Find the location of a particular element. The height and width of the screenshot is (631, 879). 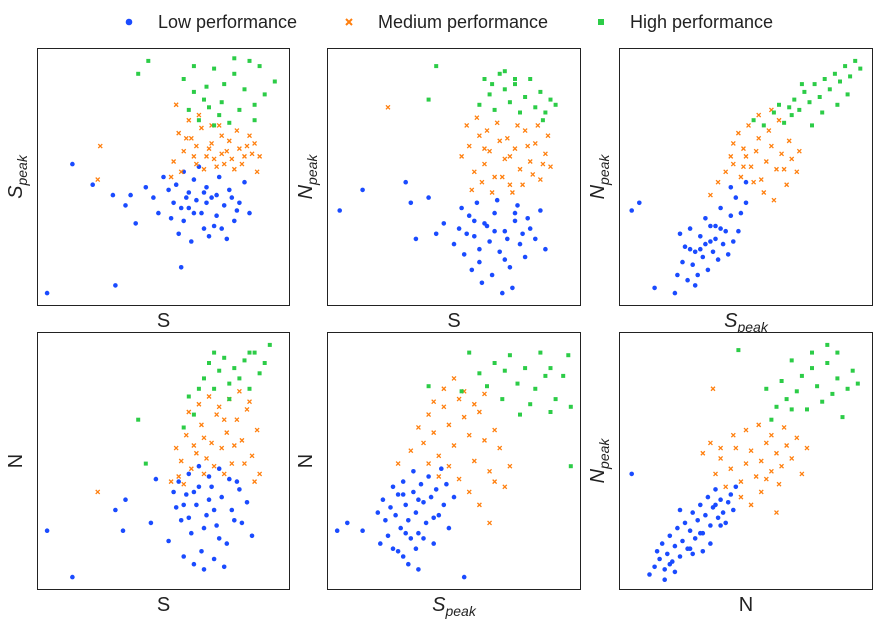

legend-item-high: High performance is located at coordinates (684, 22).